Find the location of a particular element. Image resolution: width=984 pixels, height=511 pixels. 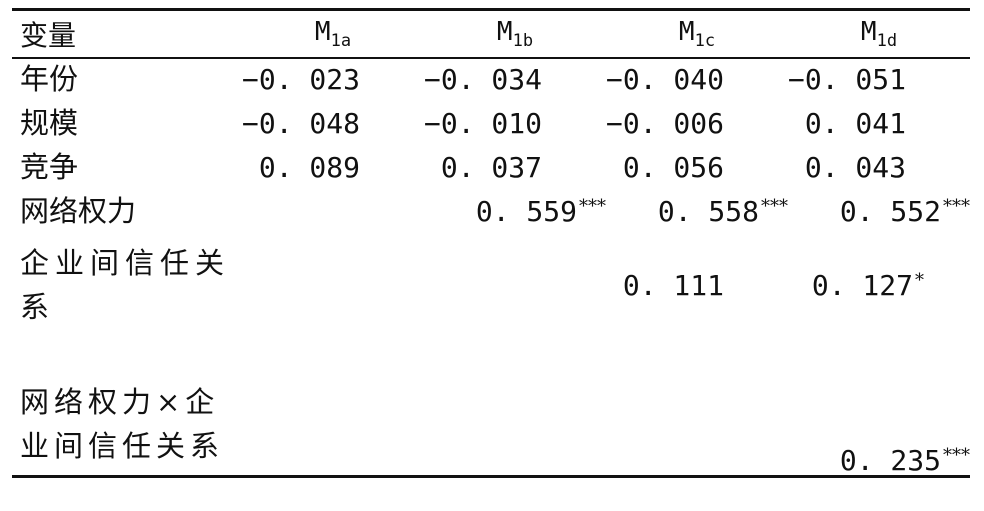

header-model-1b-main: M is located at coordinates (504, 32).